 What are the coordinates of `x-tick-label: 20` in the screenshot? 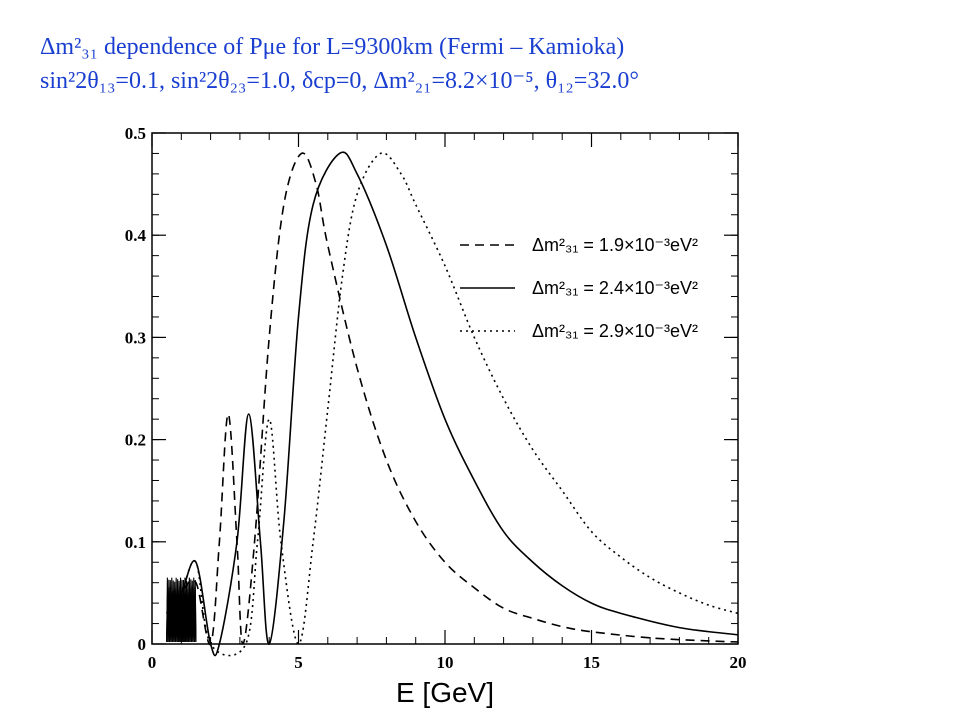 It's located at (738, 662).